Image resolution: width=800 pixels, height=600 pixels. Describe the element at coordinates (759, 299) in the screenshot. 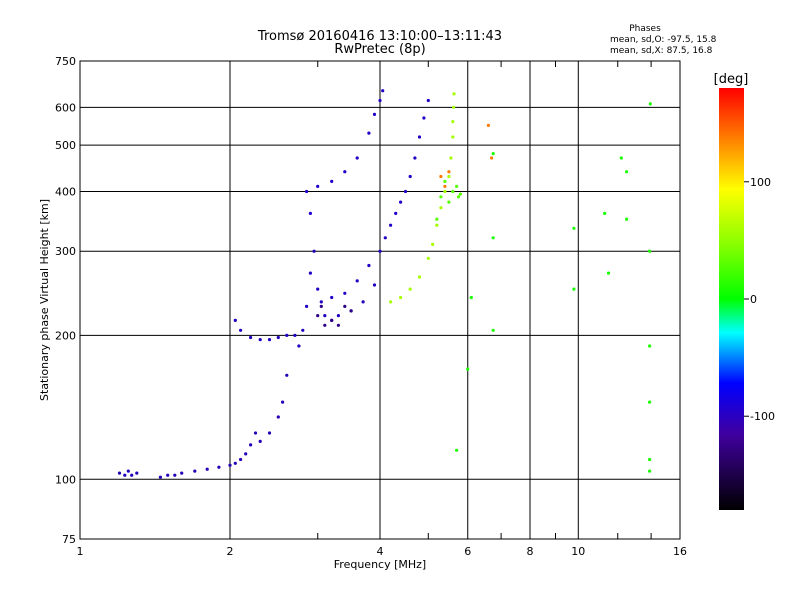

I see `colorbar-ticks: 100 0 -100` at that location.